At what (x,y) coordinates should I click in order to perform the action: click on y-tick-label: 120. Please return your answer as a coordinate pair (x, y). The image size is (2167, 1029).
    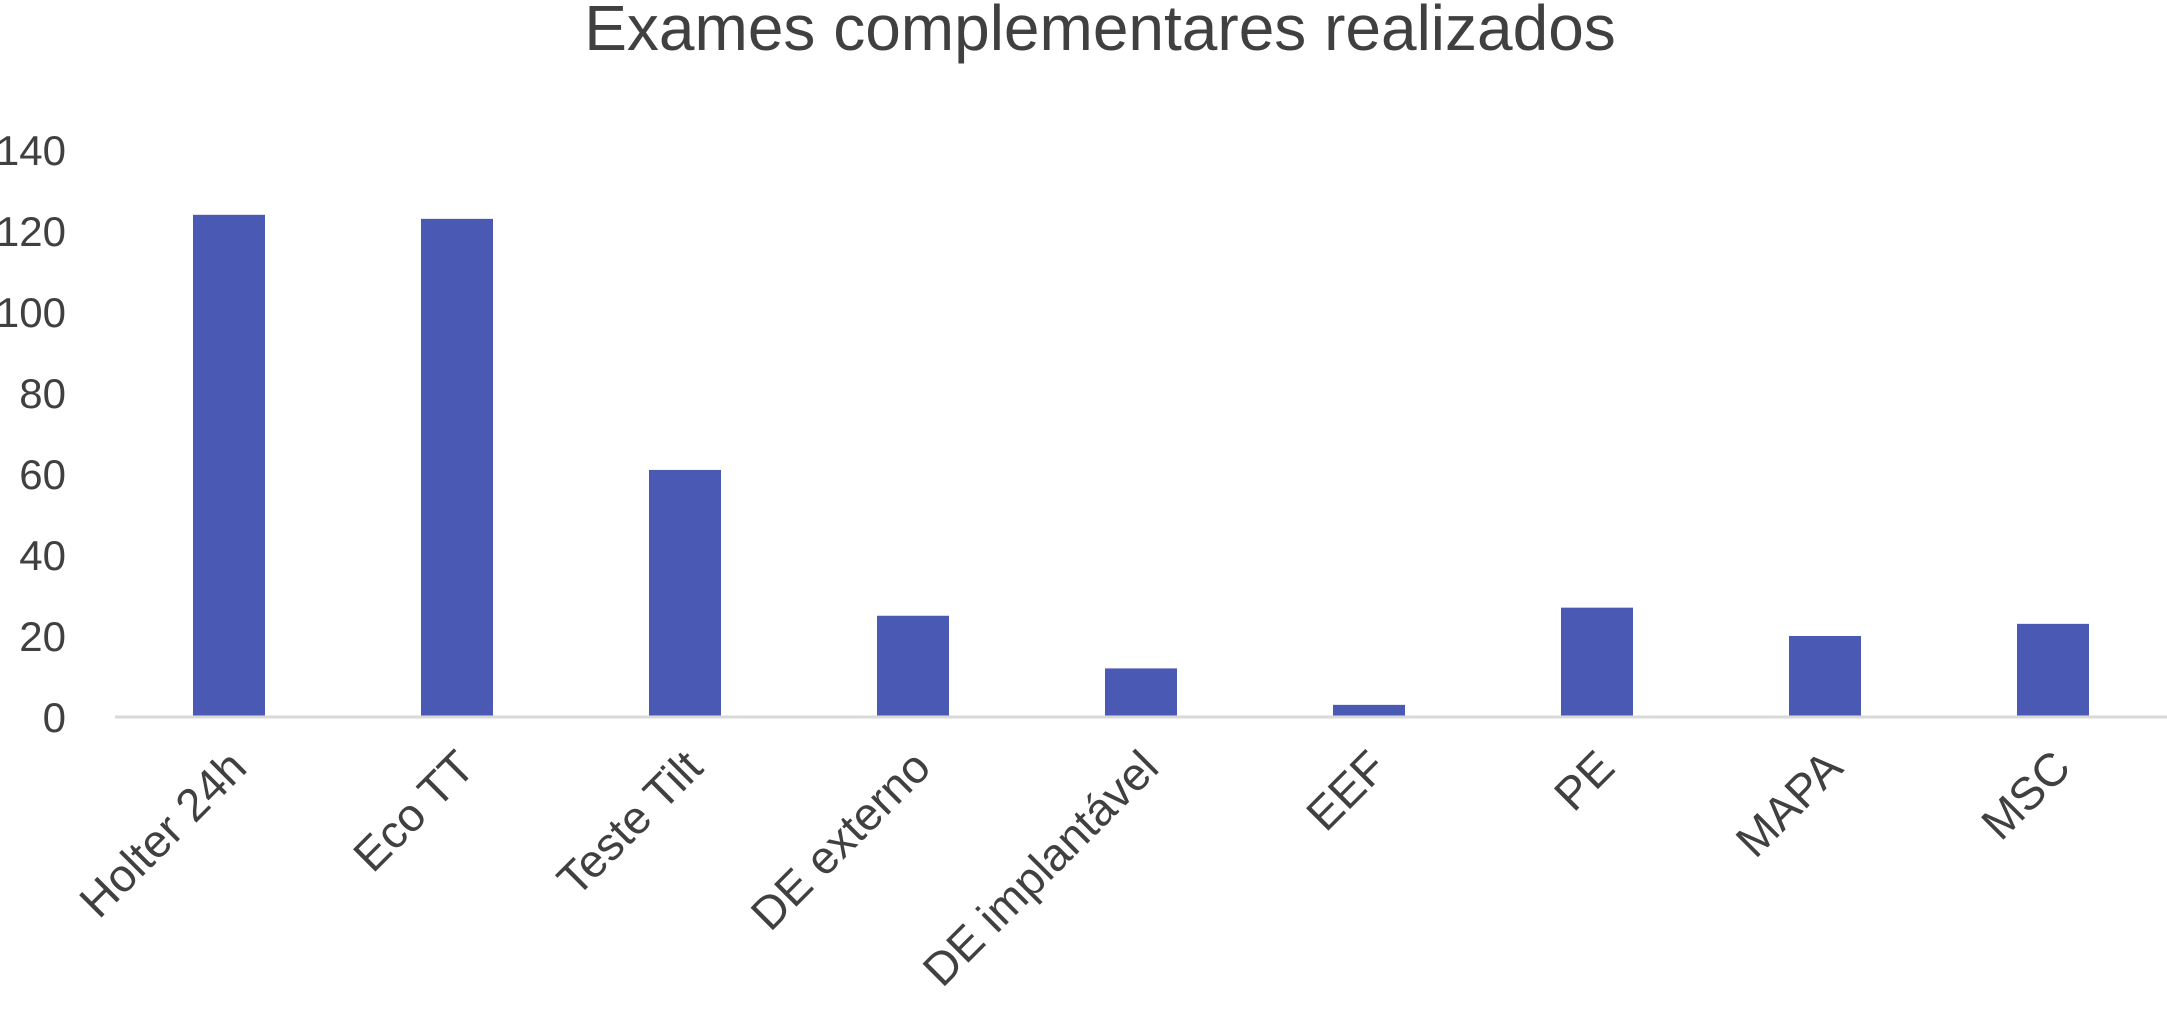
    Looking at the image, I should click on (33, 231).